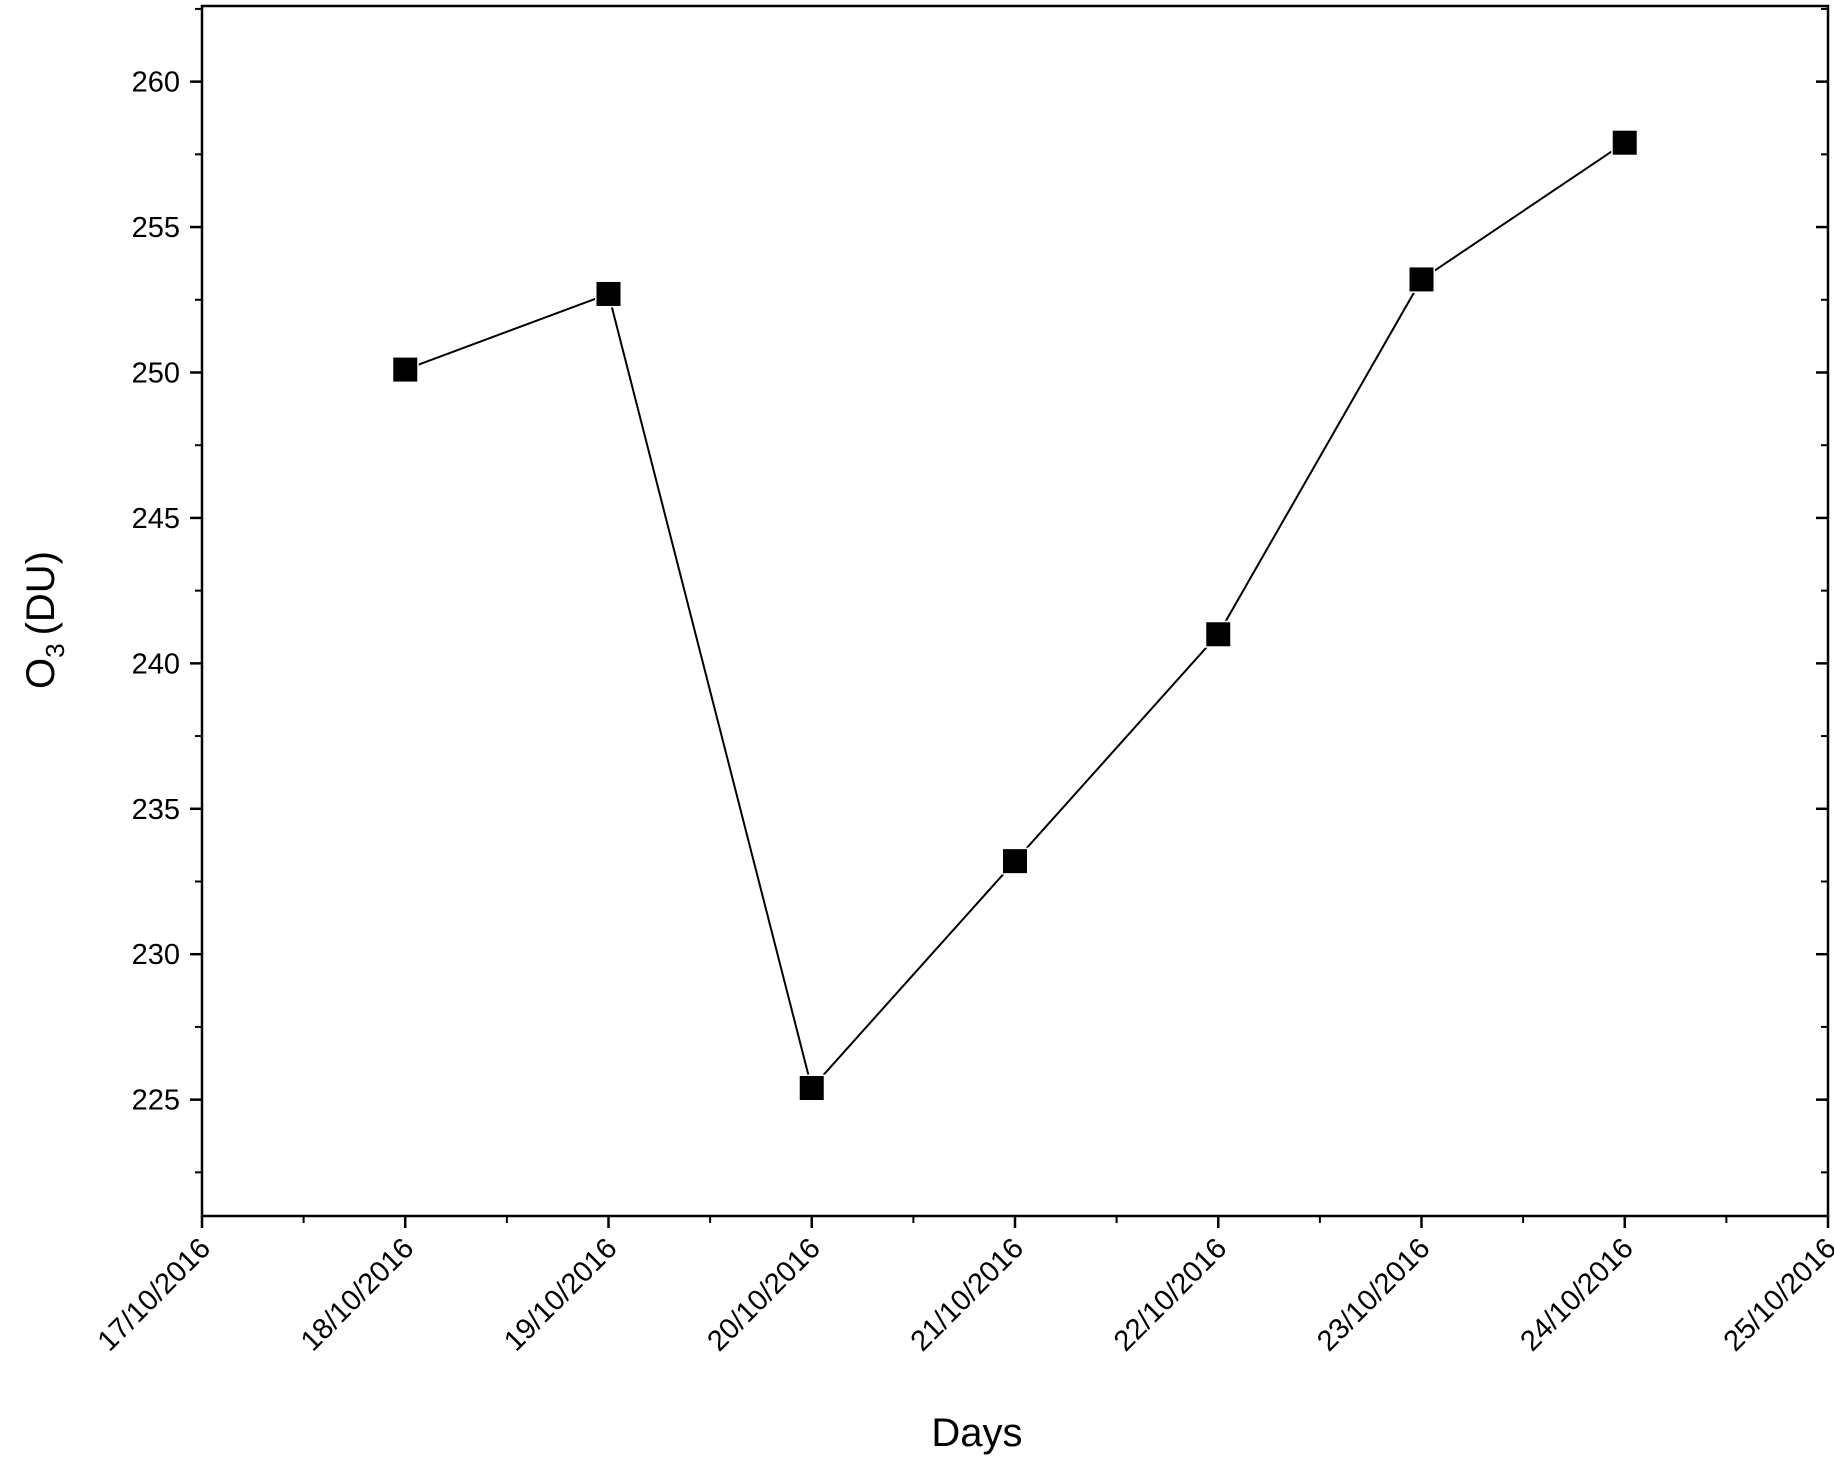  What do you see at coordinates (1576, 1294) in the screenshot?
I see `x-tick-label: 24/10/2016` at bounding box center [1576, 1294].